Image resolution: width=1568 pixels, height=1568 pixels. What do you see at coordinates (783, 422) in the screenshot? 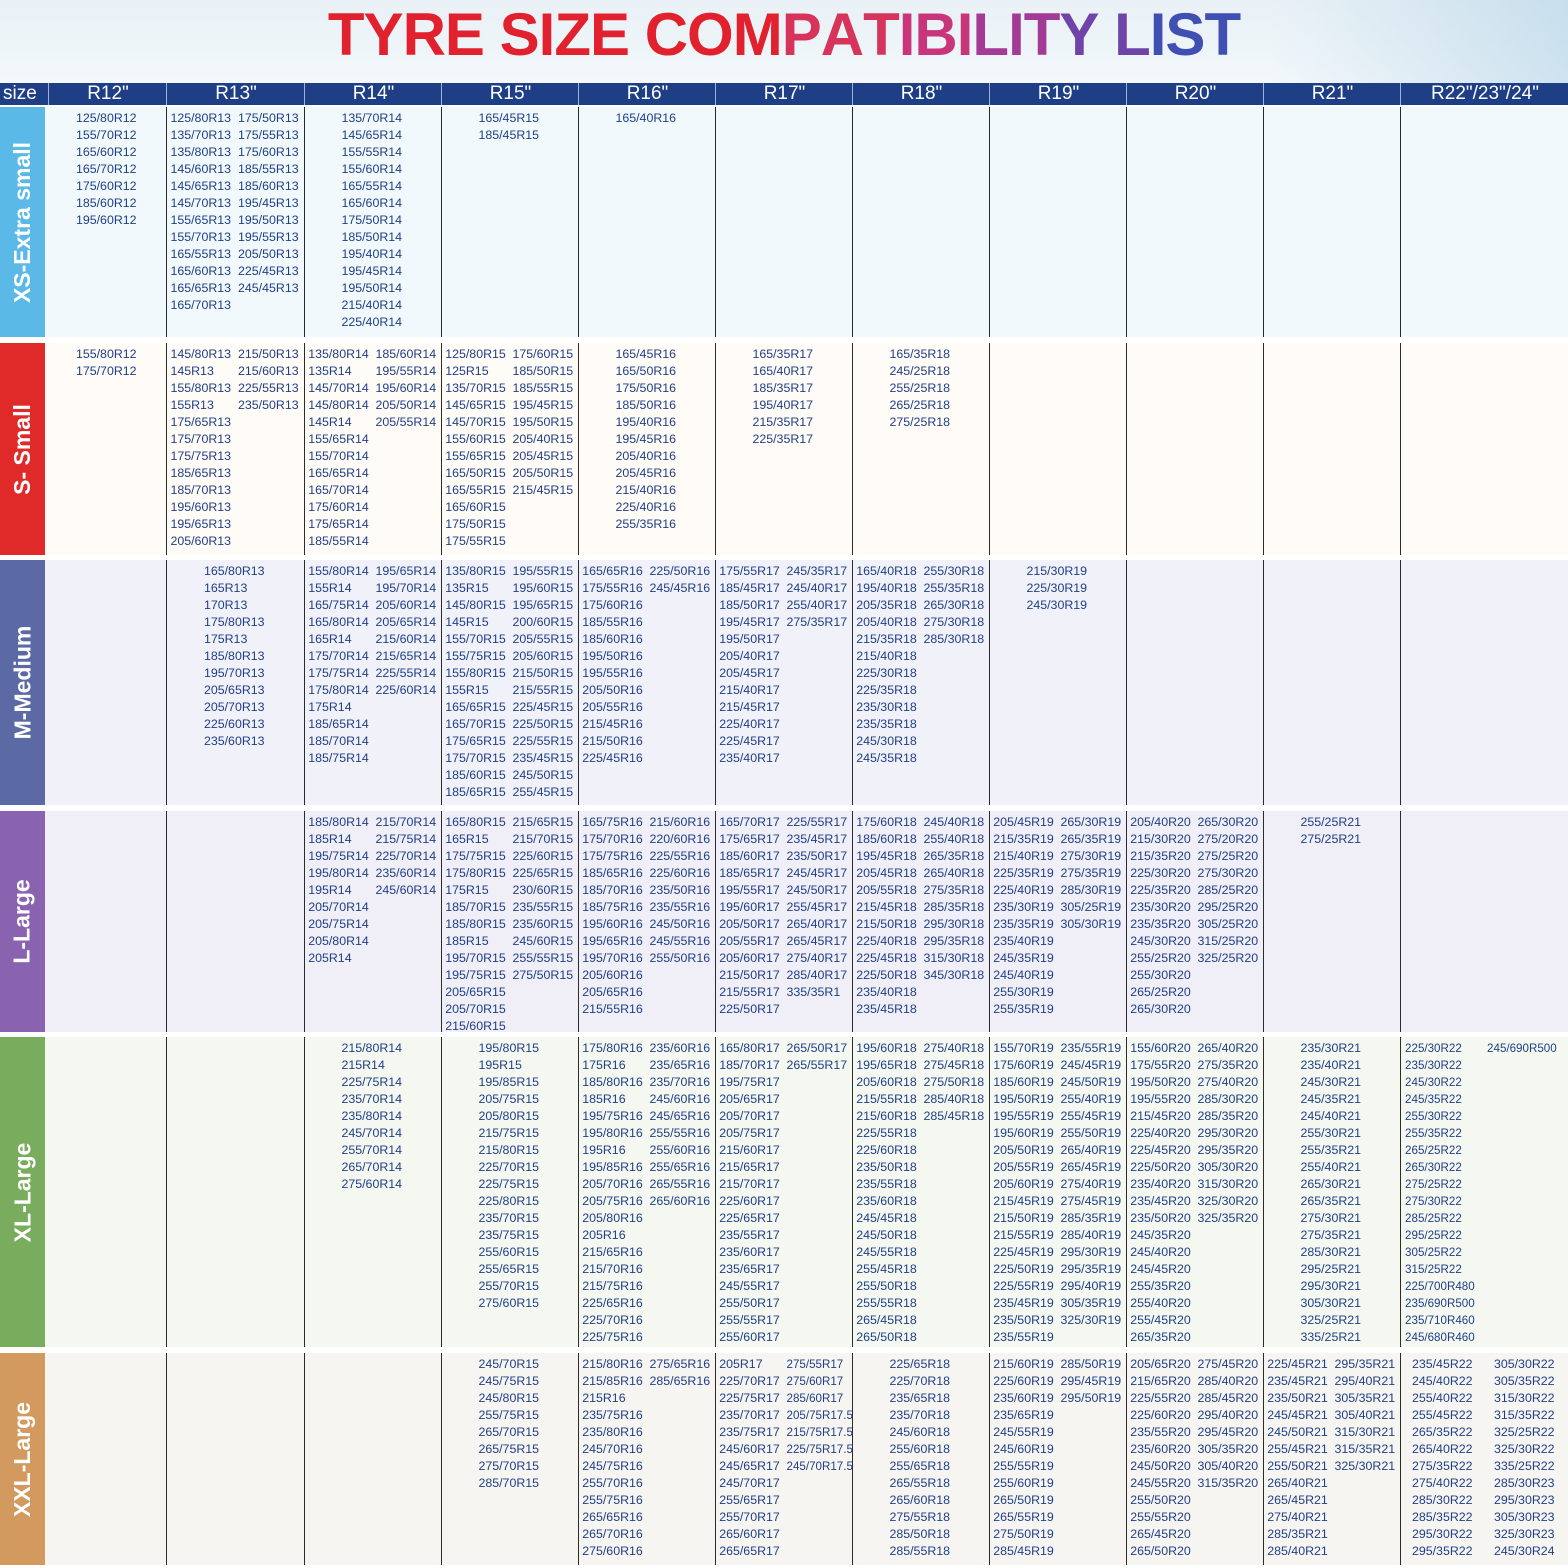
I see `tyre-size: 215/35R17` at bounding box center [783, 422].